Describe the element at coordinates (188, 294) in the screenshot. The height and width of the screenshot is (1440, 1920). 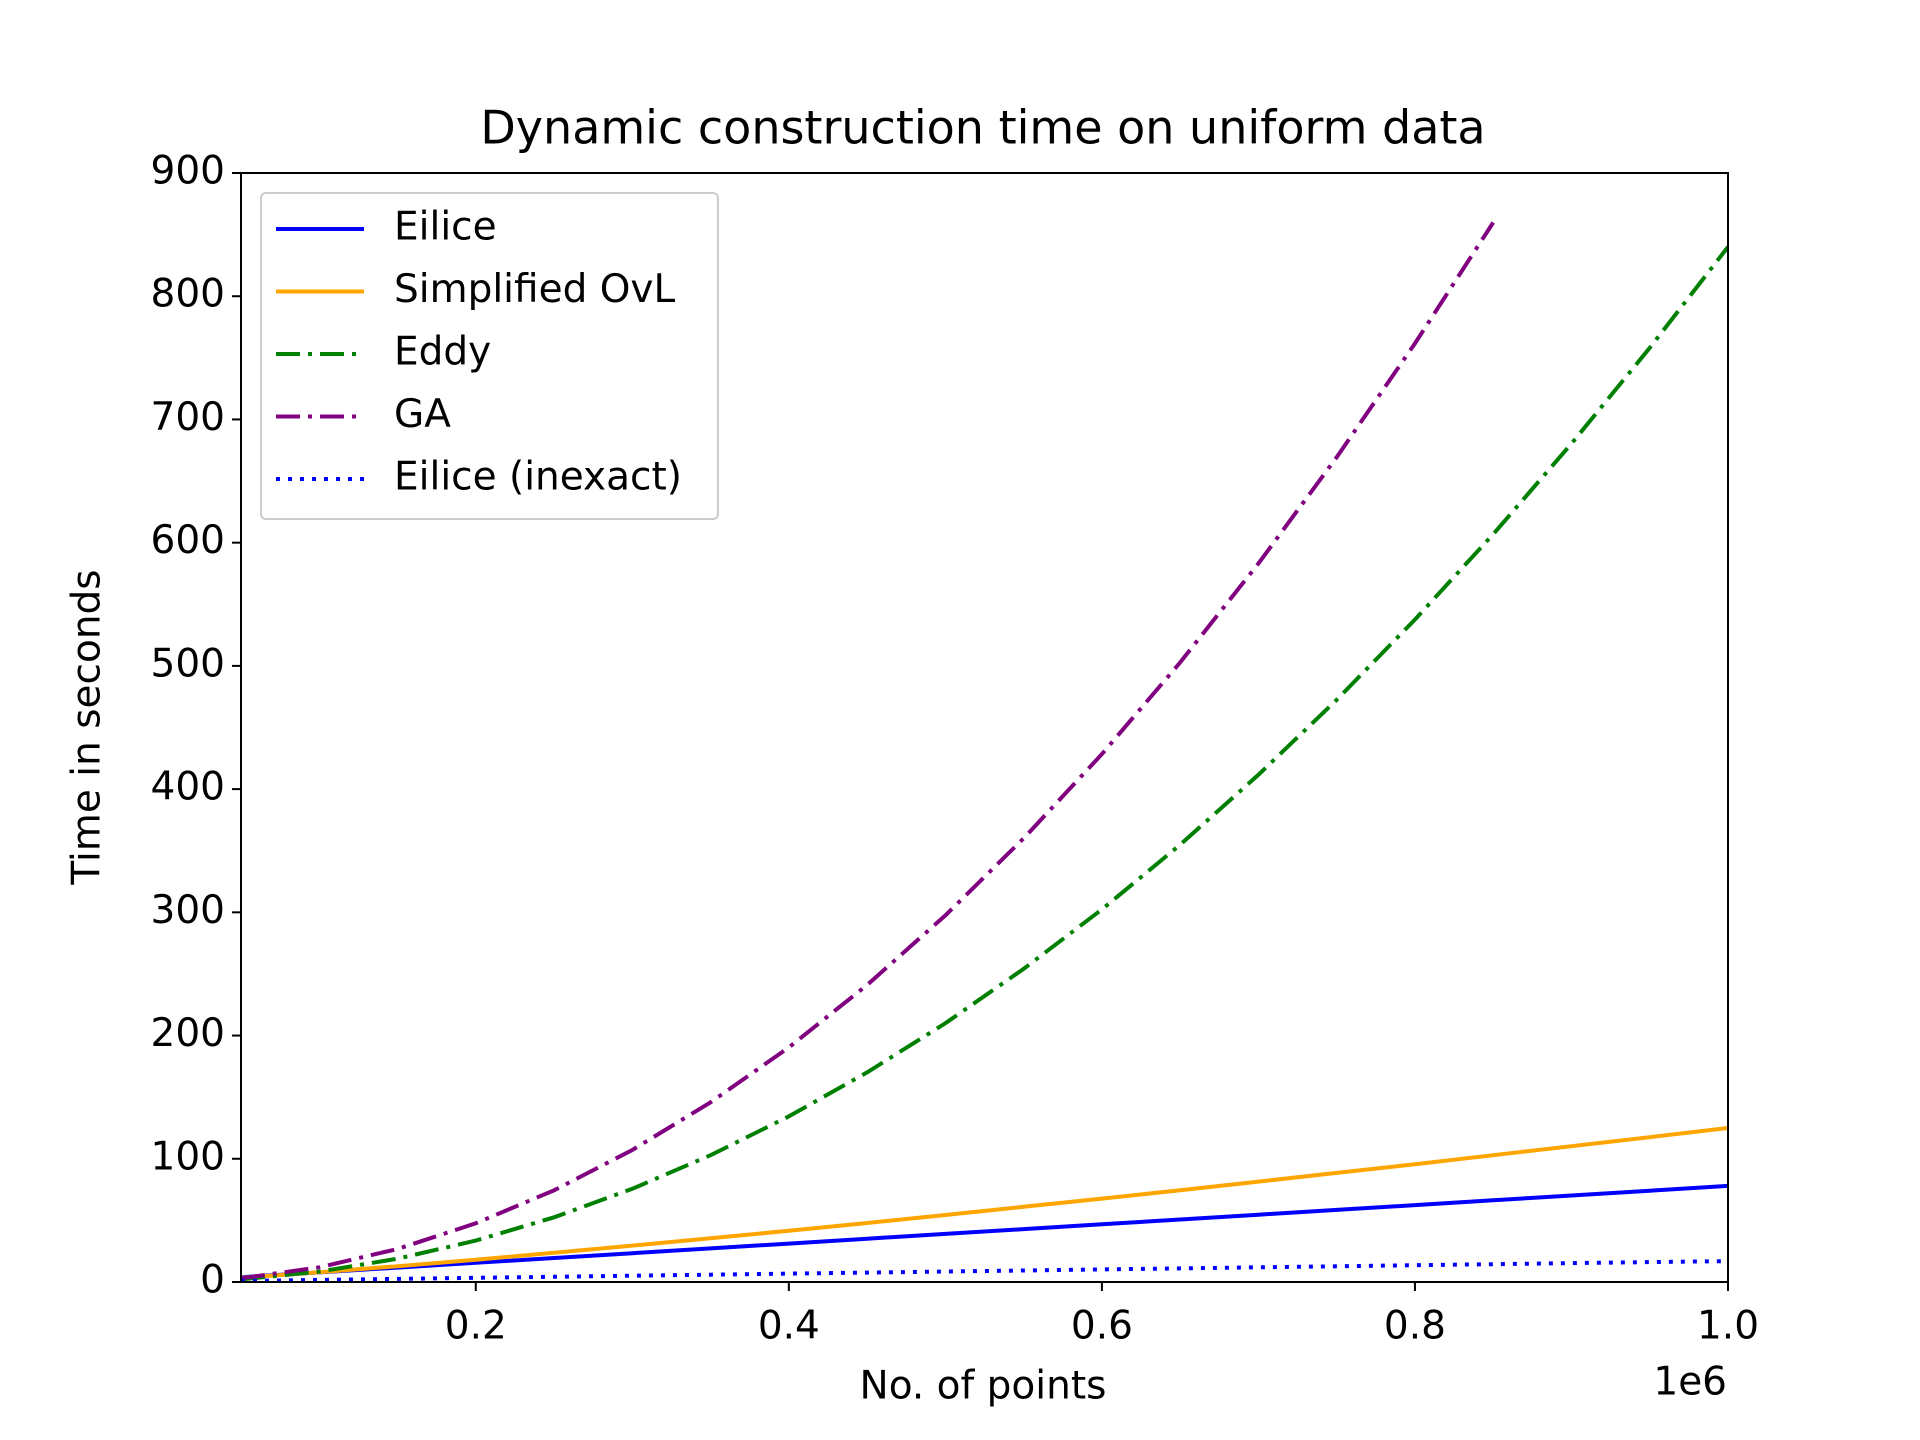
I see `y-tick-label: 800` at that location.